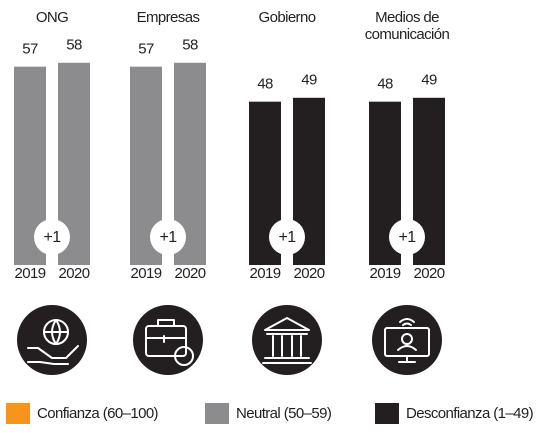 The image size is (542, 433). I want to click on icon-business, so click(168, 340).